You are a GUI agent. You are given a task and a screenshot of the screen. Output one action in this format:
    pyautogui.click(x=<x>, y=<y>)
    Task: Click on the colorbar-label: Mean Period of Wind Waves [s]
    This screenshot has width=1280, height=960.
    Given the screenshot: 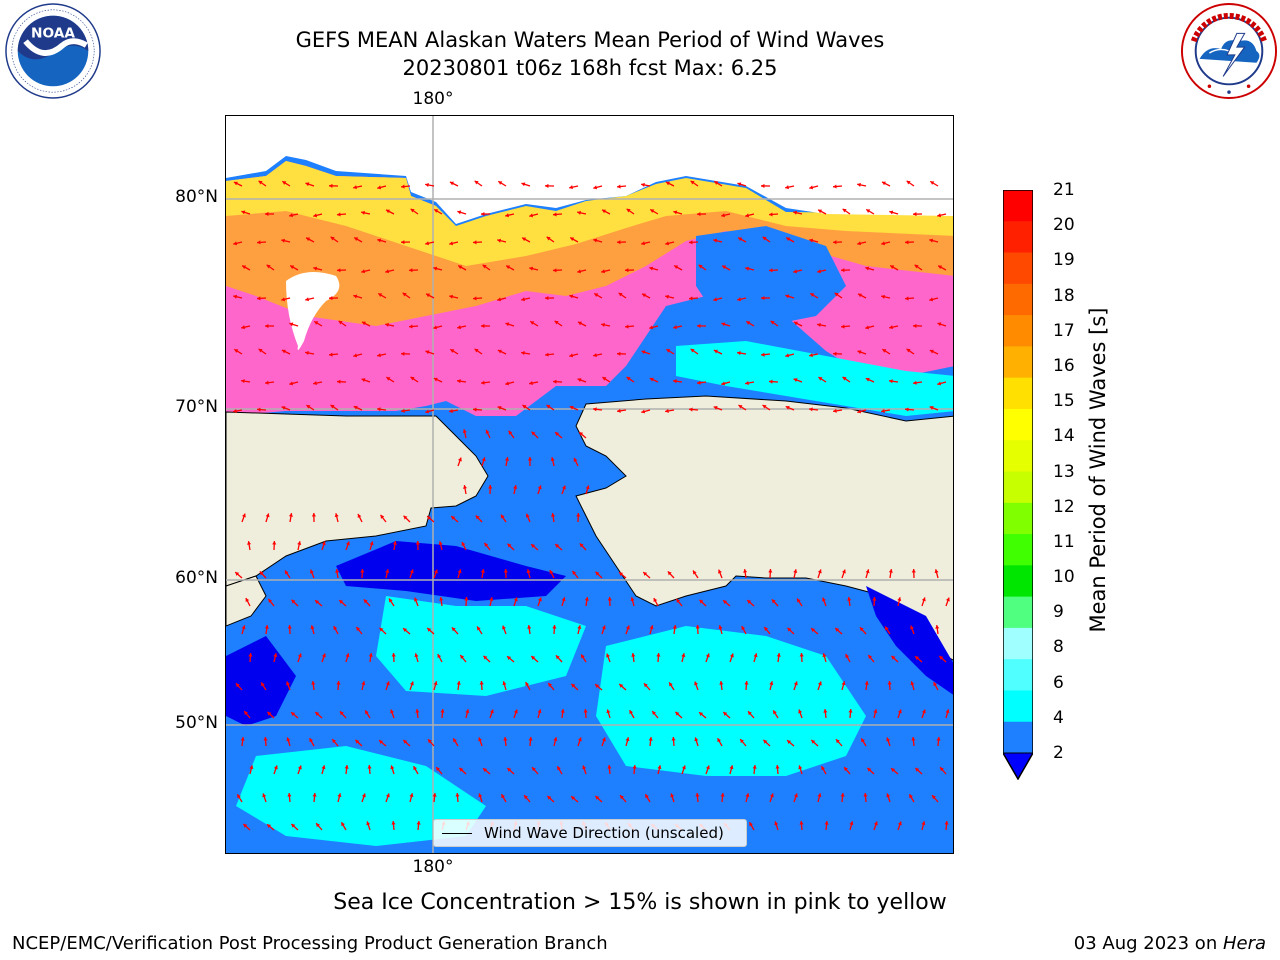 What is the action you would take?
    pyautogui.click(x=1098, y=470)
    